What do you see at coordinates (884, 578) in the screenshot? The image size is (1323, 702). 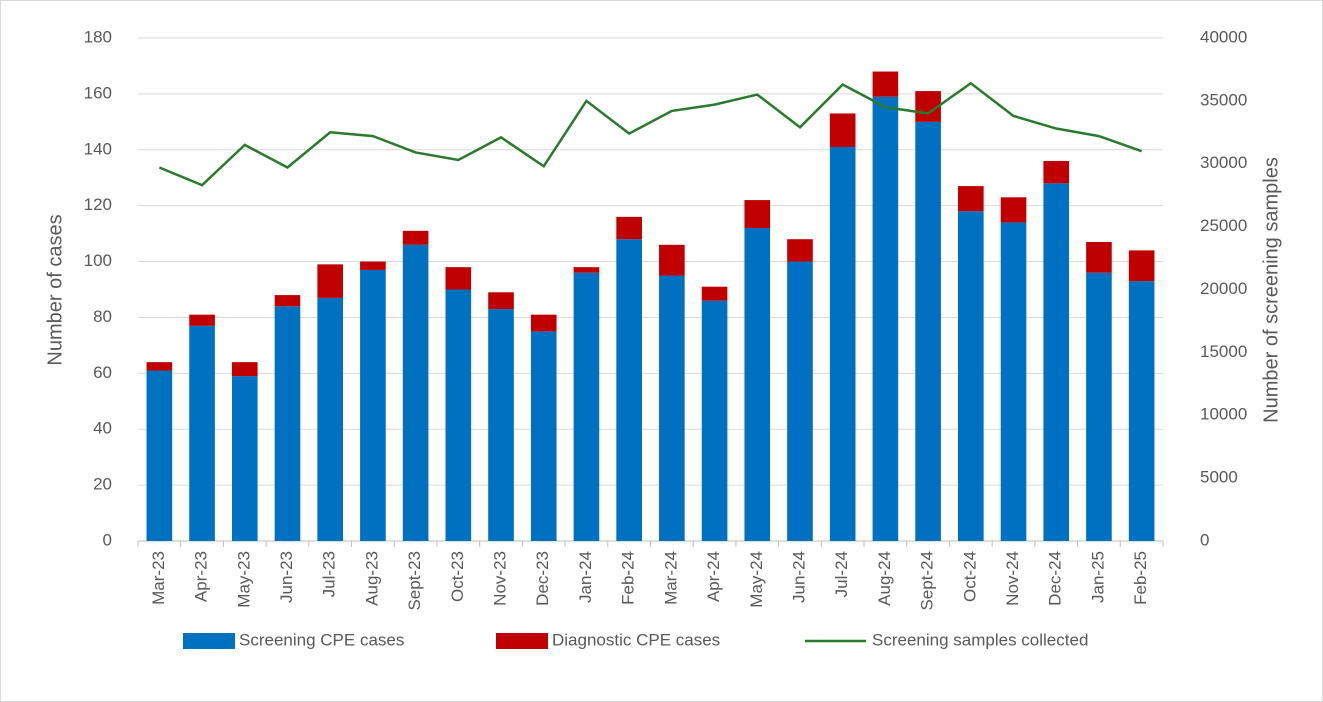 I see `x-tick-label: Aug-24` at bounding box center [884, 578].